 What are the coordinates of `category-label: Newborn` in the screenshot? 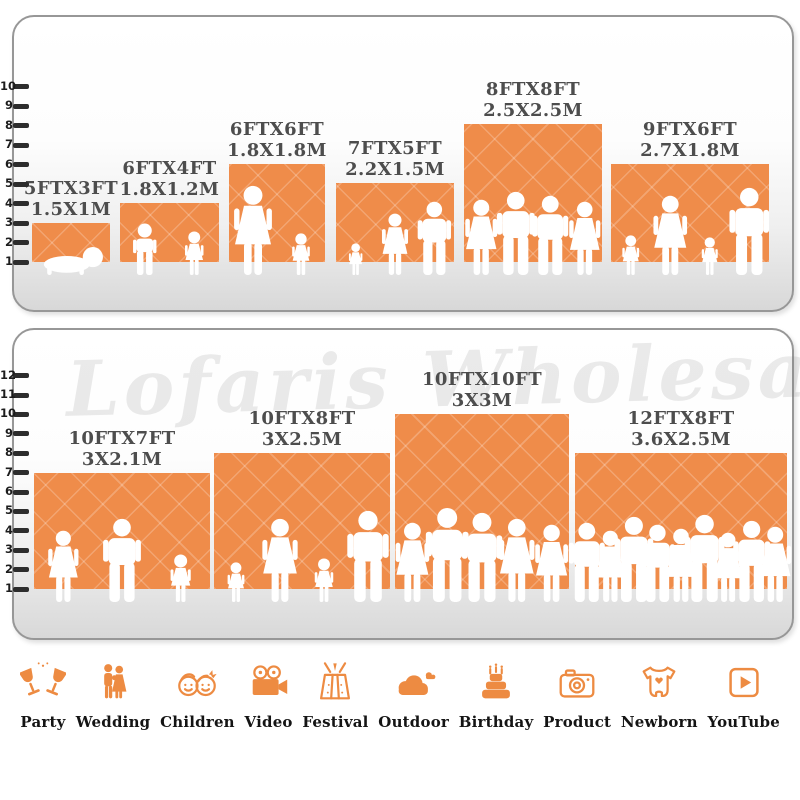 It's located at (659, 722).